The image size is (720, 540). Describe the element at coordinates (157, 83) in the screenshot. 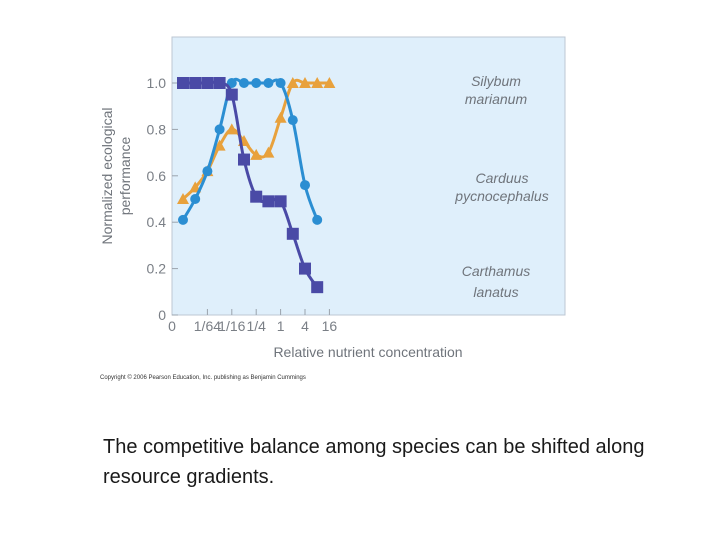

I see `y-tick-label: 1.0` at that location.